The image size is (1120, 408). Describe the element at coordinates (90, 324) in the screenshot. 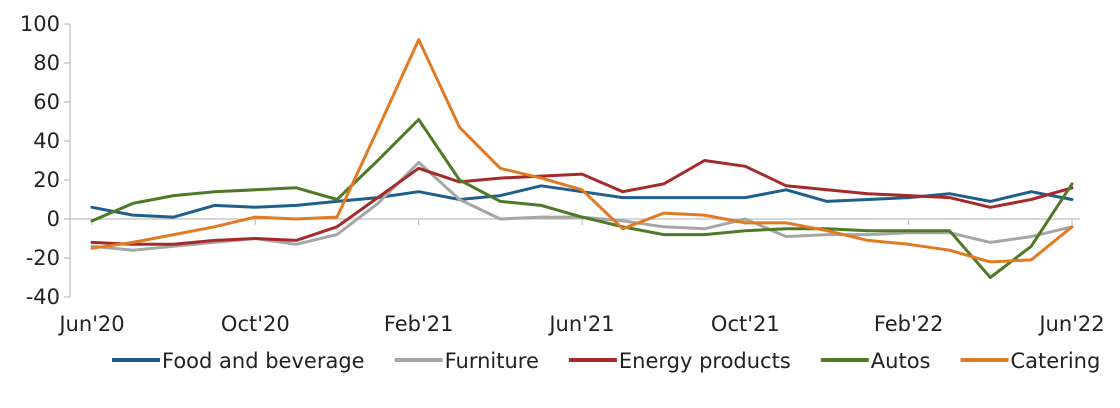

I see `x-tick-label: Jun'20` at that location.